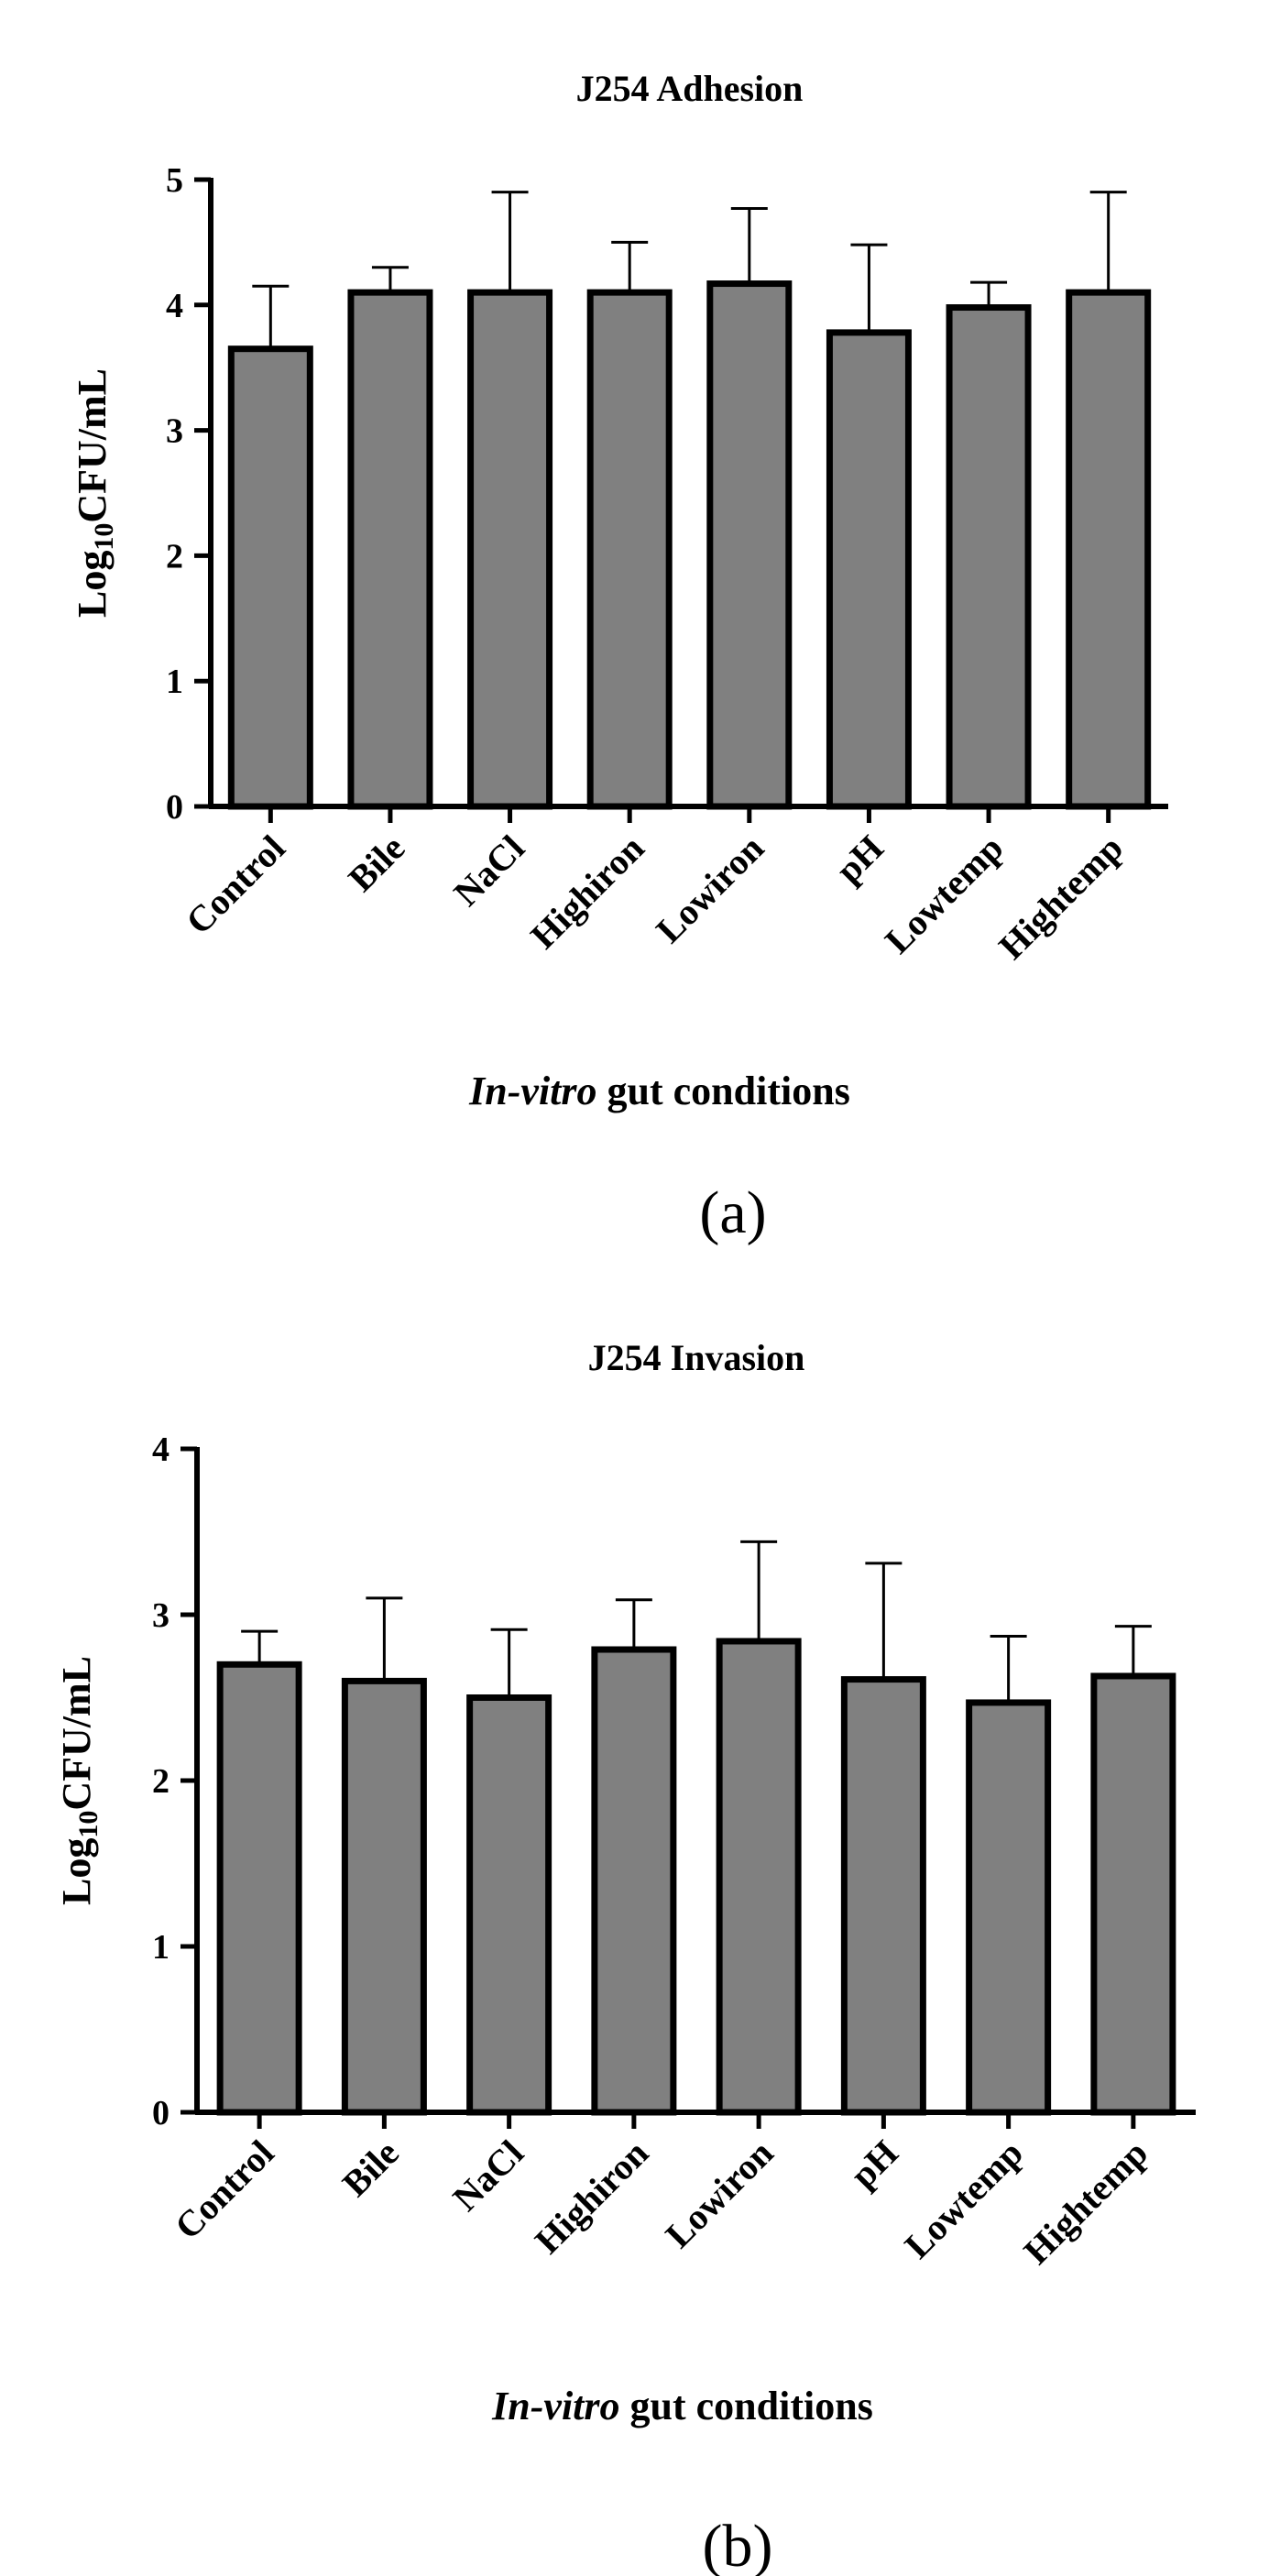 This screenshot has width=1280, height=2576. What do you see at coordinates (690, 89) in the screenshot?
I see `chart-title: J254 Adhesion` at bounding box center [690, 89].